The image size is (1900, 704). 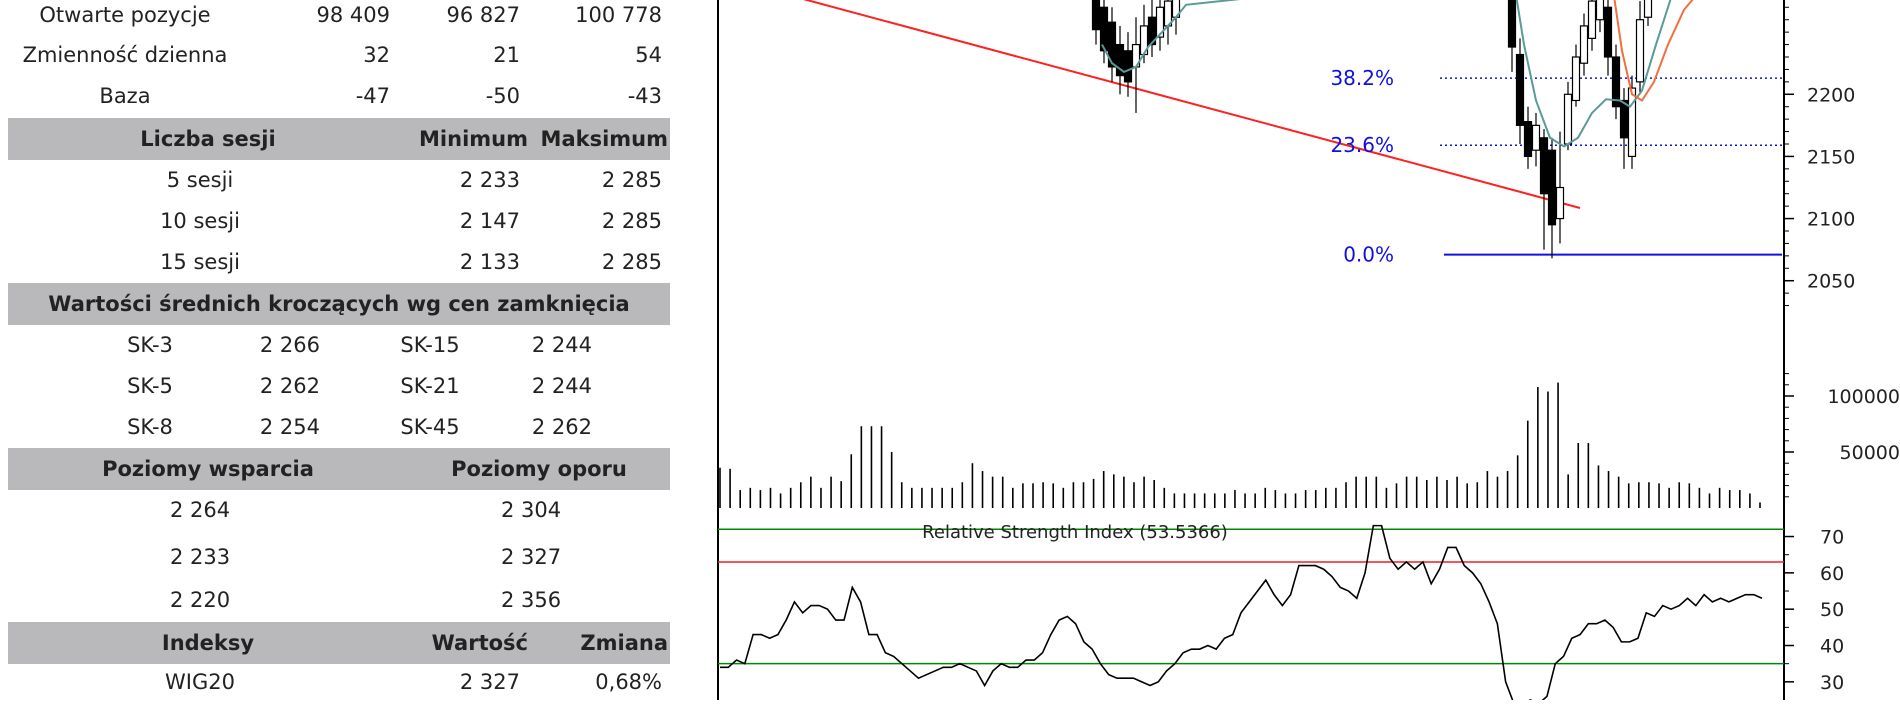 What do you see at coordinates (336, 262) in the screenshot?
I see `sessions-row: 15 sesji 2 133 2 285` at bounding box center [336, 262].